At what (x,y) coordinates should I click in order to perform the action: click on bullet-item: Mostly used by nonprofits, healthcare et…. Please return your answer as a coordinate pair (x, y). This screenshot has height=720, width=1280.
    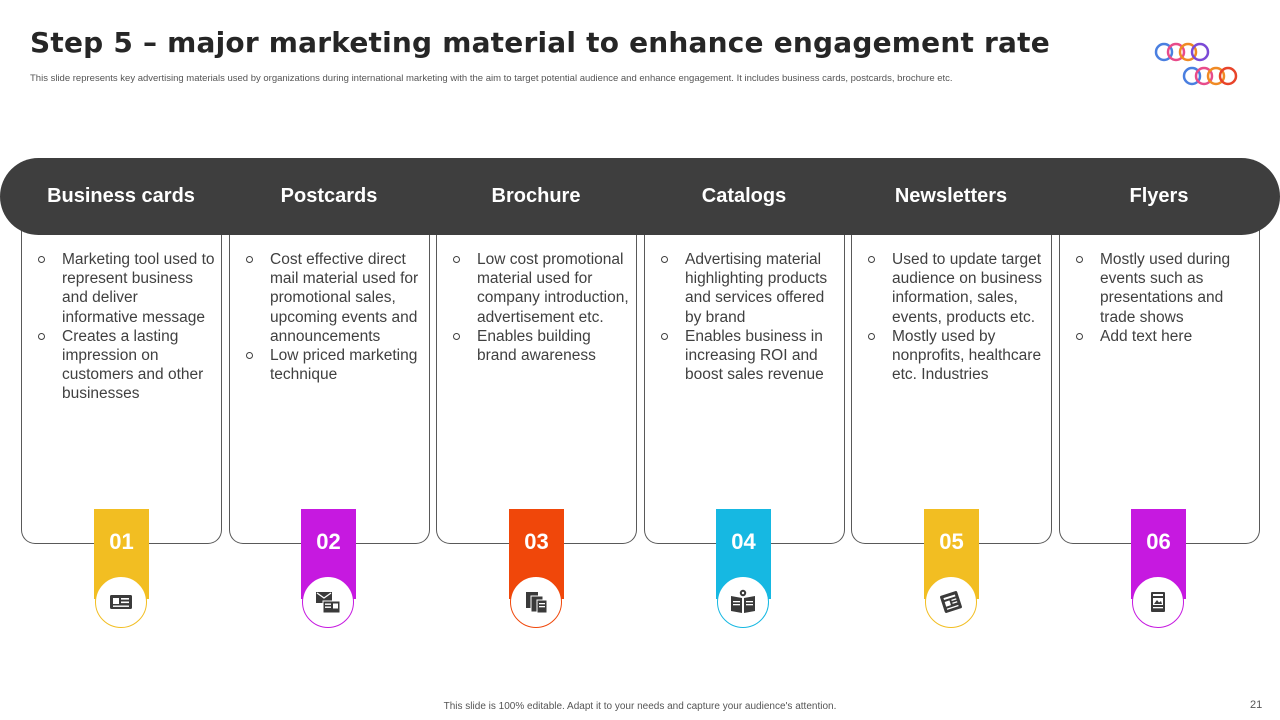
    Looking at the image, I should click on (956, 356).